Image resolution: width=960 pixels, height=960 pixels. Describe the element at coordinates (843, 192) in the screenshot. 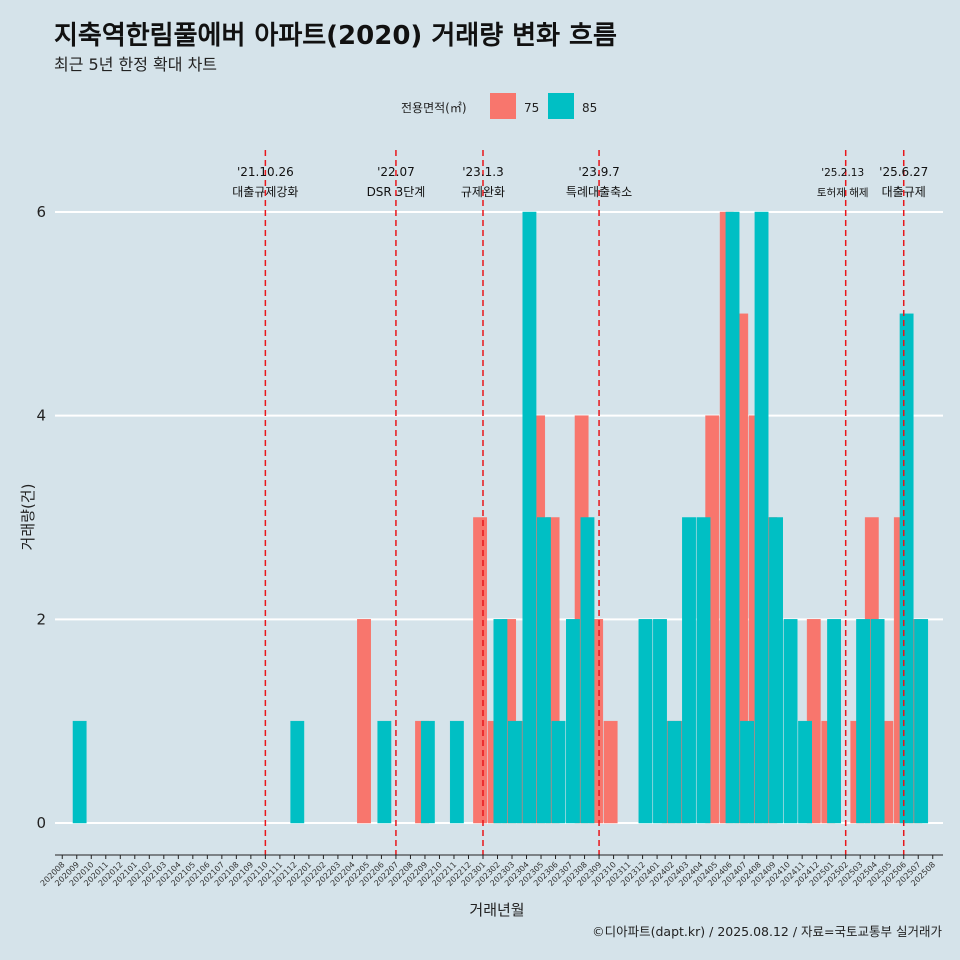

I see `event-label: 토허제 해제` at that location.